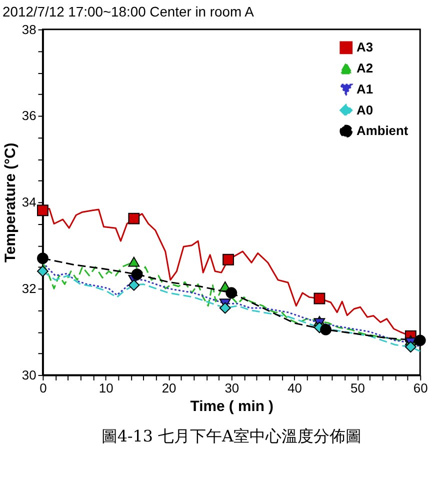 This screenshot has height=478, width=436. What do you see at coordinates (365, 88) in the screenshot?
I see `legend-label: A1` at bounding box center [365, 88].